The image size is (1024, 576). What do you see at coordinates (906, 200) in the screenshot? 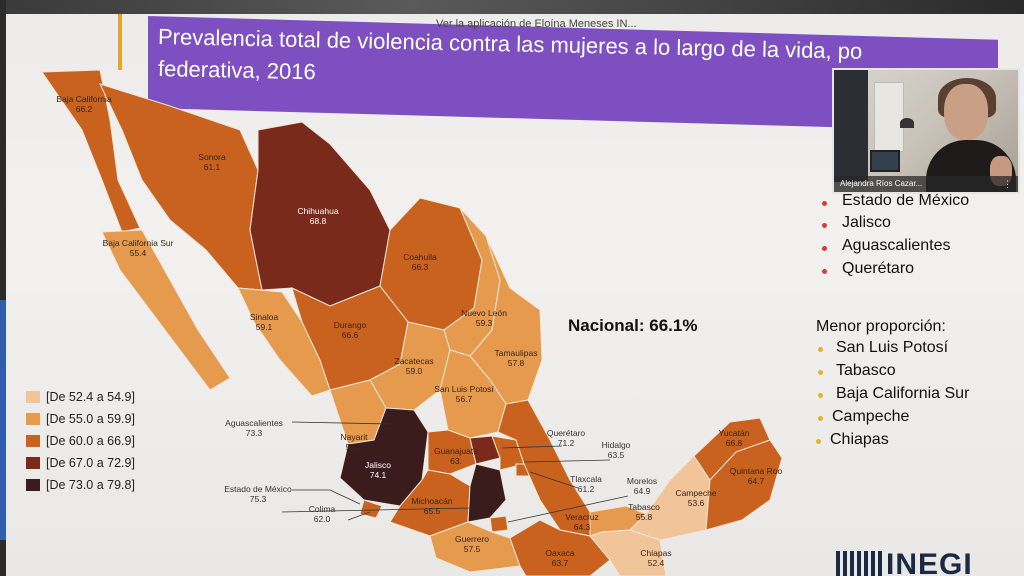
I see `mayor-item: Estado de México` at bounding box center [906, 200].